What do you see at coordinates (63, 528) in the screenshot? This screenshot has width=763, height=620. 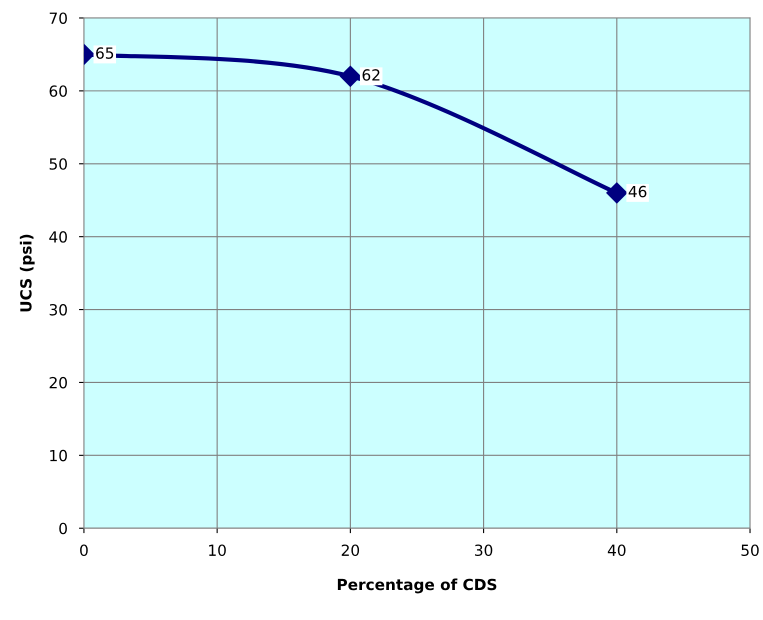 I see `y-tick-label: 0` at bounding box center [63, 528].